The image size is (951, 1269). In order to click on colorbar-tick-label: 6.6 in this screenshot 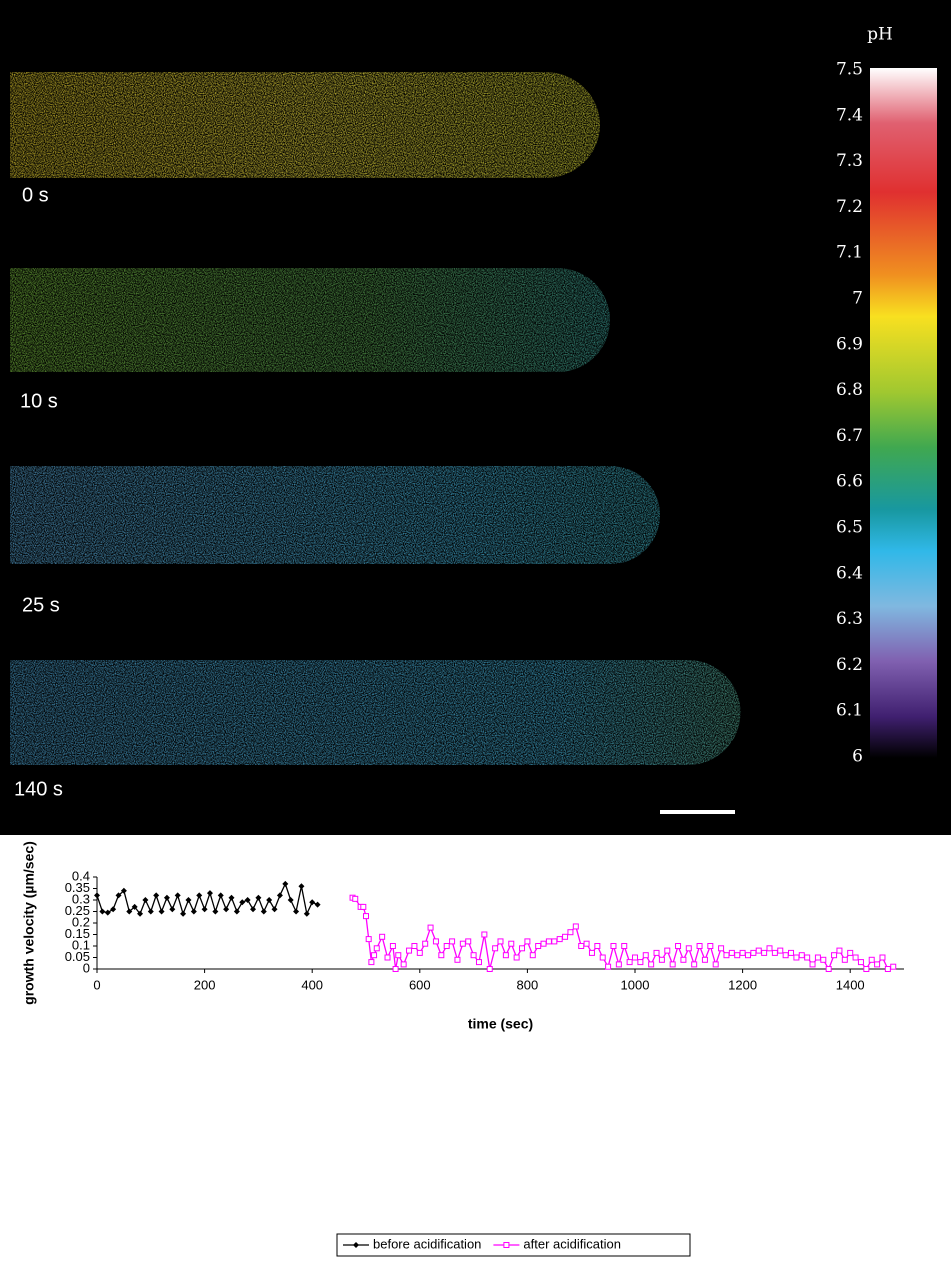, I will do `click(849, 482)`.